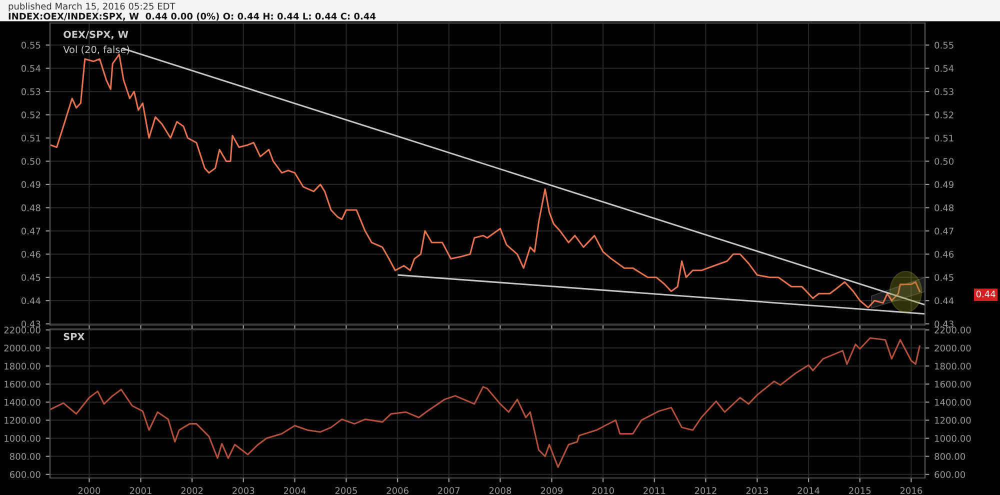 This screenshot has width=1000, height=495. Describe the element at coordinates (30, 68) in the screenshot. I see `y-tick-label: 0.54` at that location.